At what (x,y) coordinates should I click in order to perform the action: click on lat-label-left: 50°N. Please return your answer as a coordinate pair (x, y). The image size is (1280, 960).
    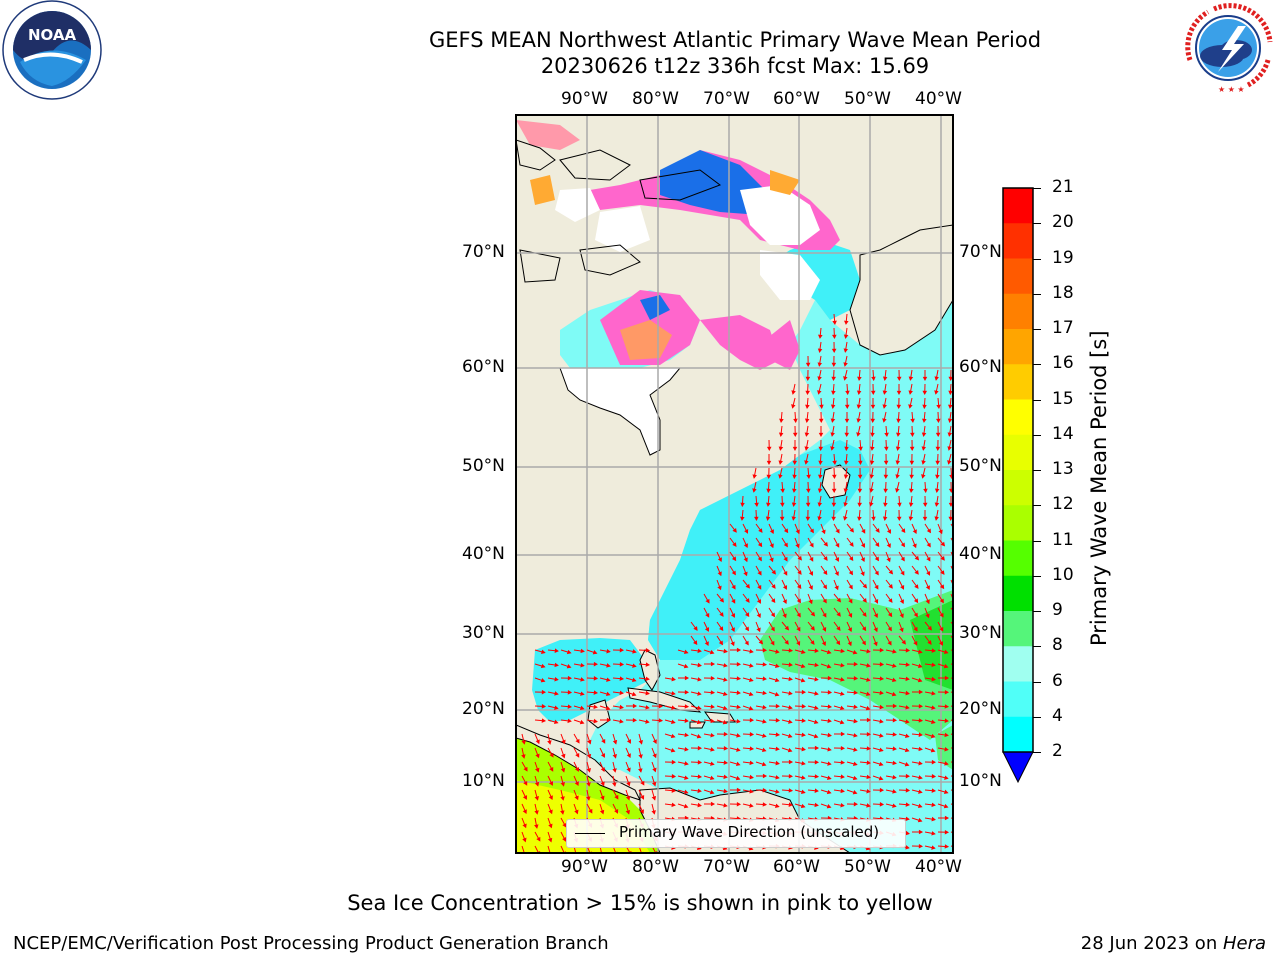
    Looking at the image, I should click on (483, 466).